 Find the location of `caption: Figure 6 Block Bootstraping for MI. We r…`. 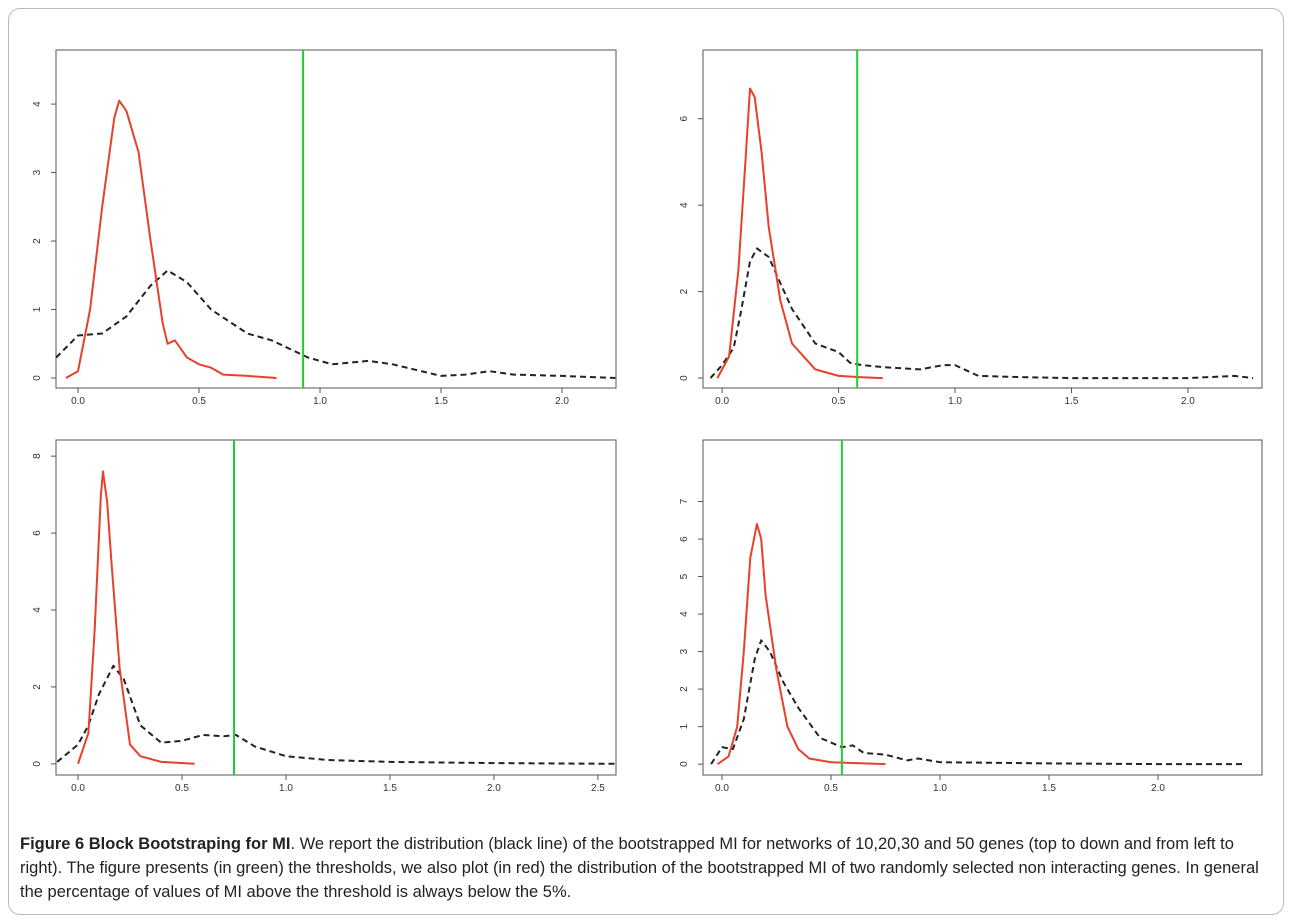

caption: Figure 6 Block Bootstraping for MI. We r… is located at coordinates (648, 868).